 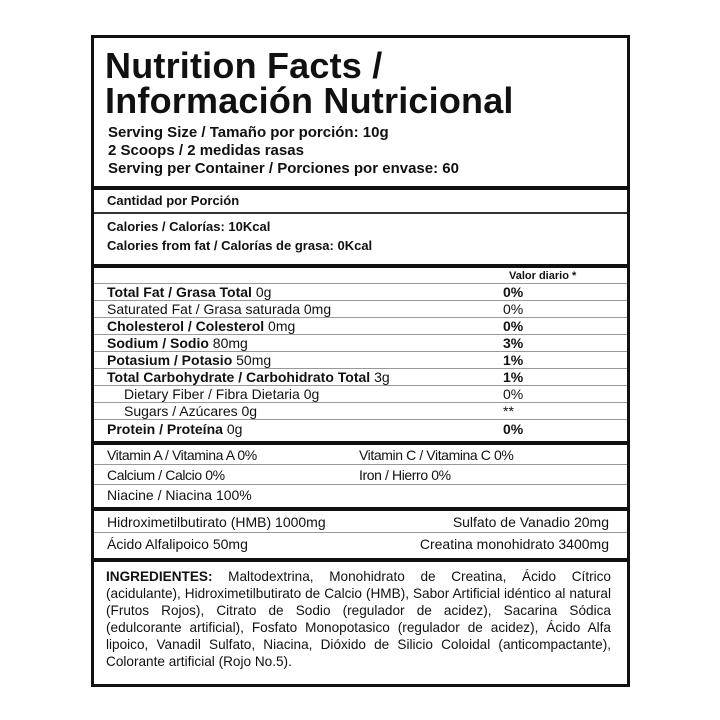 What do you see at coordinates (177, 544) in the screenshot?
I see `alpha-lipoic: Ácido Alfalipoico 50mg` at bounding box center [177, 544].